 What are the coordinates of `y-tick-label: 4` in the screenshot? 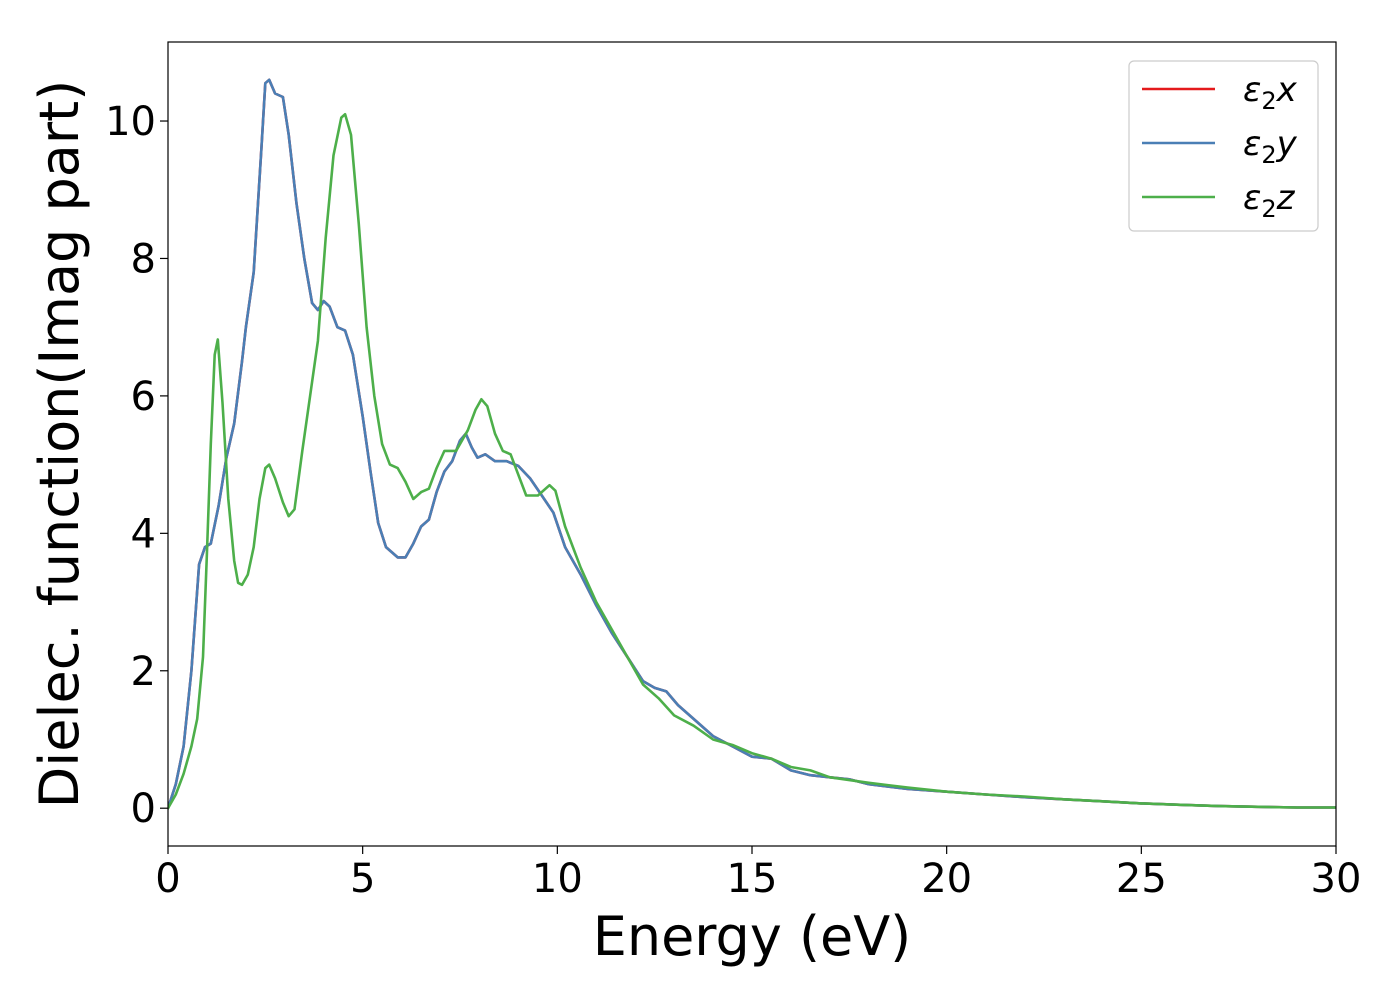 It's located at (143, 534).